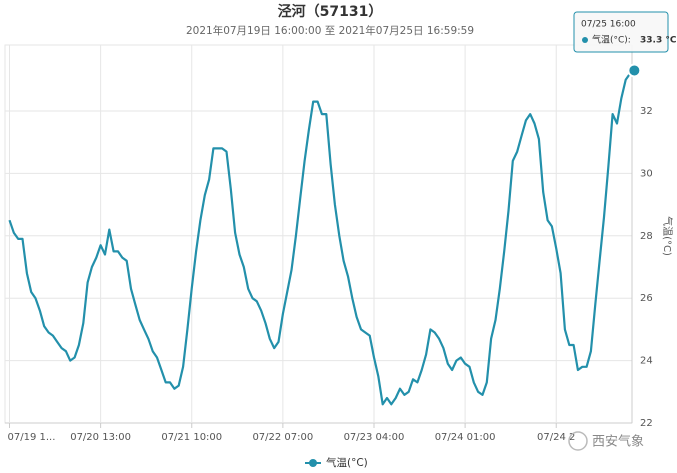 This screenshot has height=473, width=677. Describe the element at coordinates (646, 111) in the screenshot. I see `y-tick-label: 32` at that location.